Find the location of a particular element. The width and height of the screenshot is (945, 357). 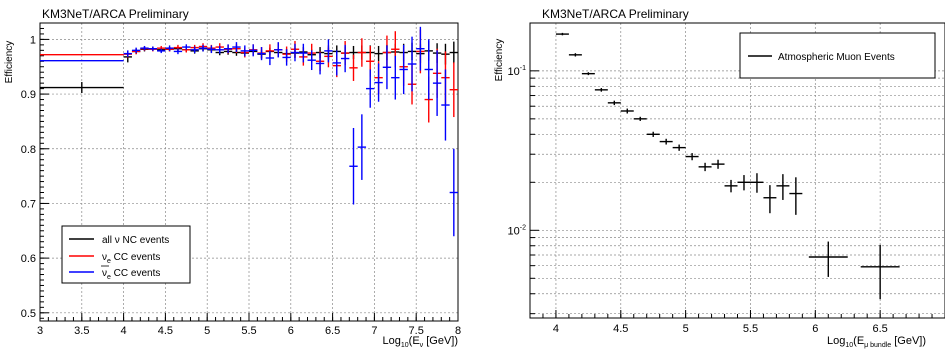

left-xlabel-log: Log is located at coordinates (392, 341).